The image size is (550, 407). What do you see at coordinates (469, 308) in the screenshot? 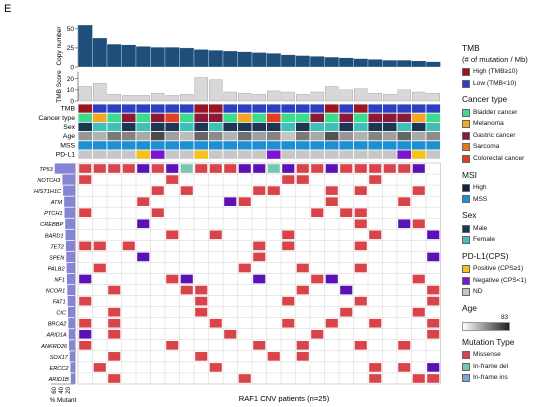
I see `legend-age-title: Age` at bounding box center [469, 308].